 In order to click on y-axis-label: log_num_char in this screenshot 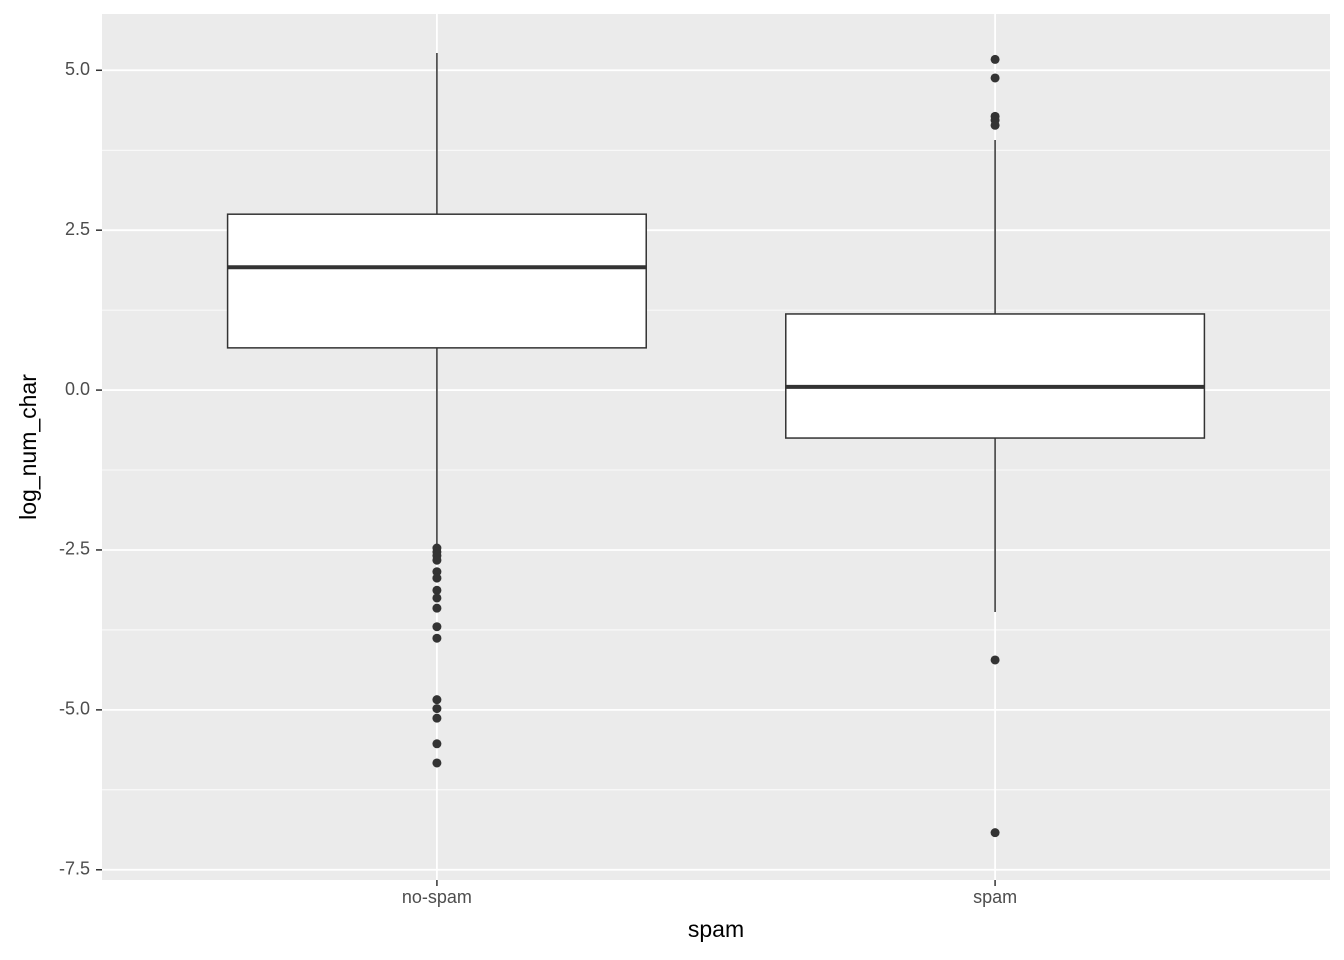, I will do `click(28, 447)`.